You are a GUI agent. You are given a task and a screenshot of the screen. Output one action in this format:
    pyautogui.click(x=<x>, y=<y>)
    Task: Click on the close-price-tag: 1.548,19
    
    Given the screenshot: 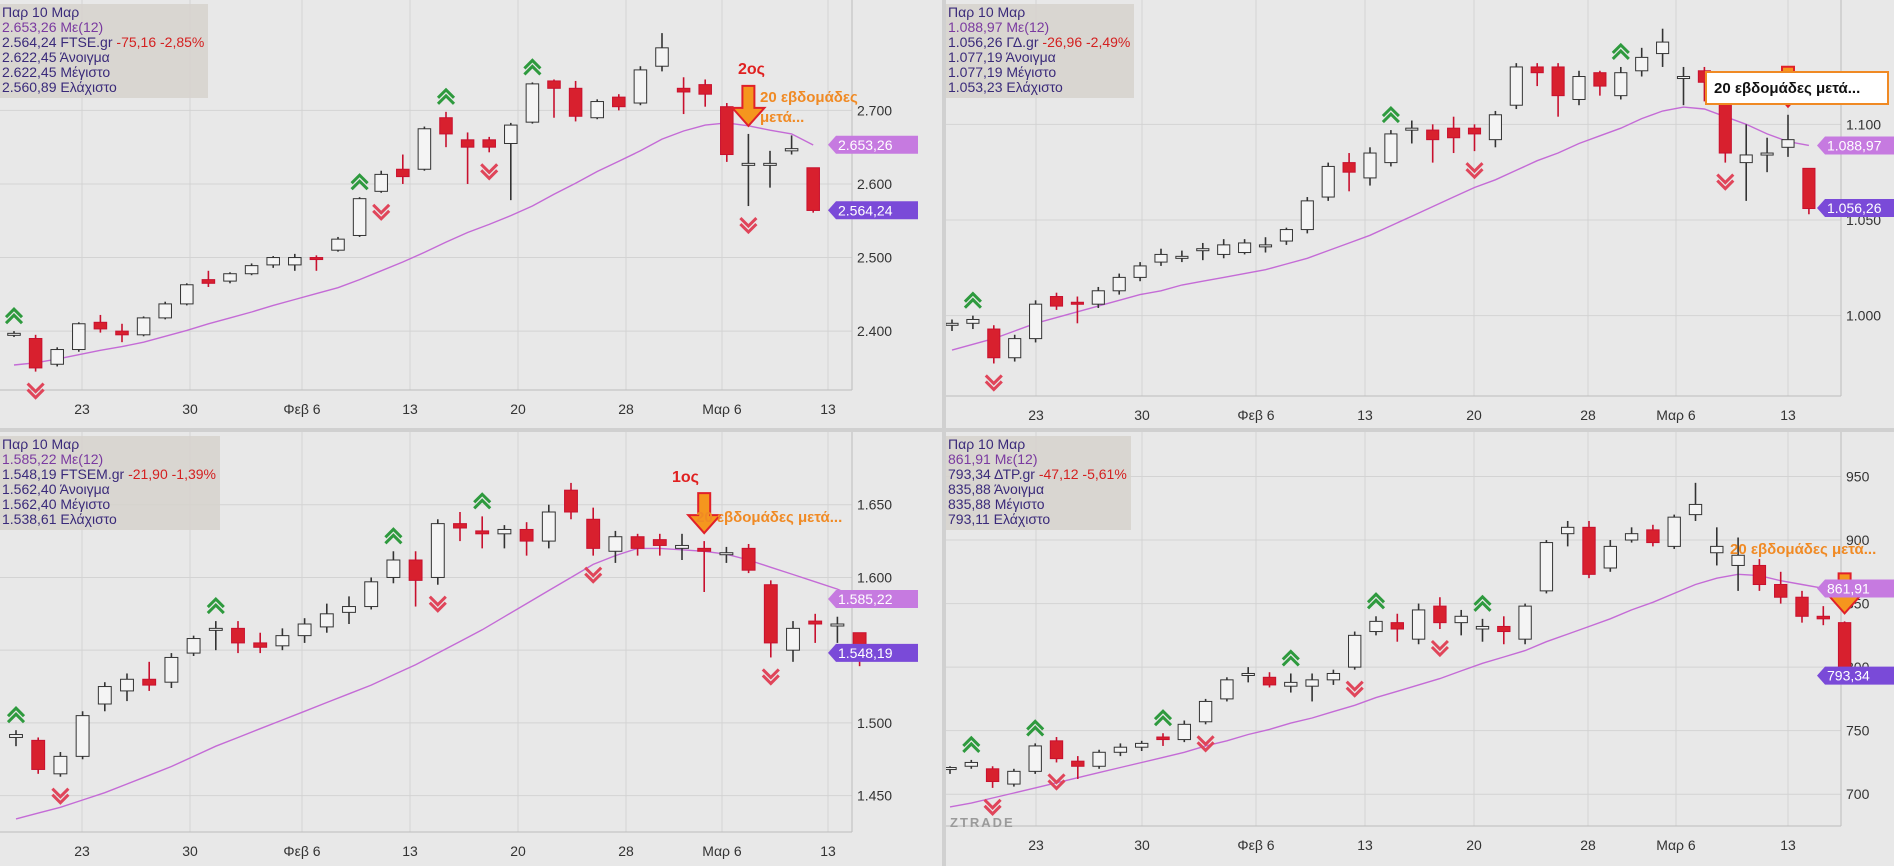 What is the action you would take?
    pyautogui.click(x=873, y=652)
    